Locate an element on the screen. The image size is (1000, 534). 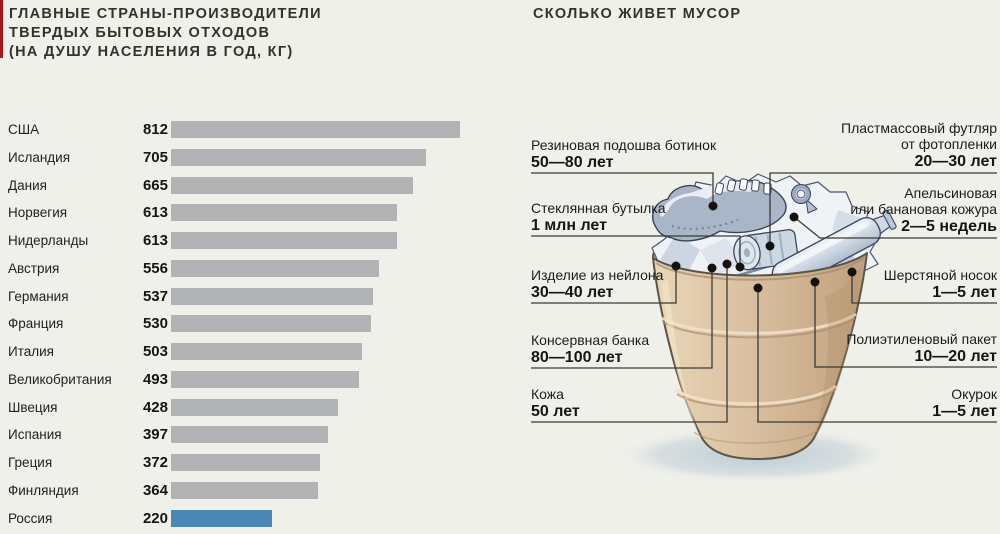
bar-category-label: Италия is located at coordinates (31, 351).